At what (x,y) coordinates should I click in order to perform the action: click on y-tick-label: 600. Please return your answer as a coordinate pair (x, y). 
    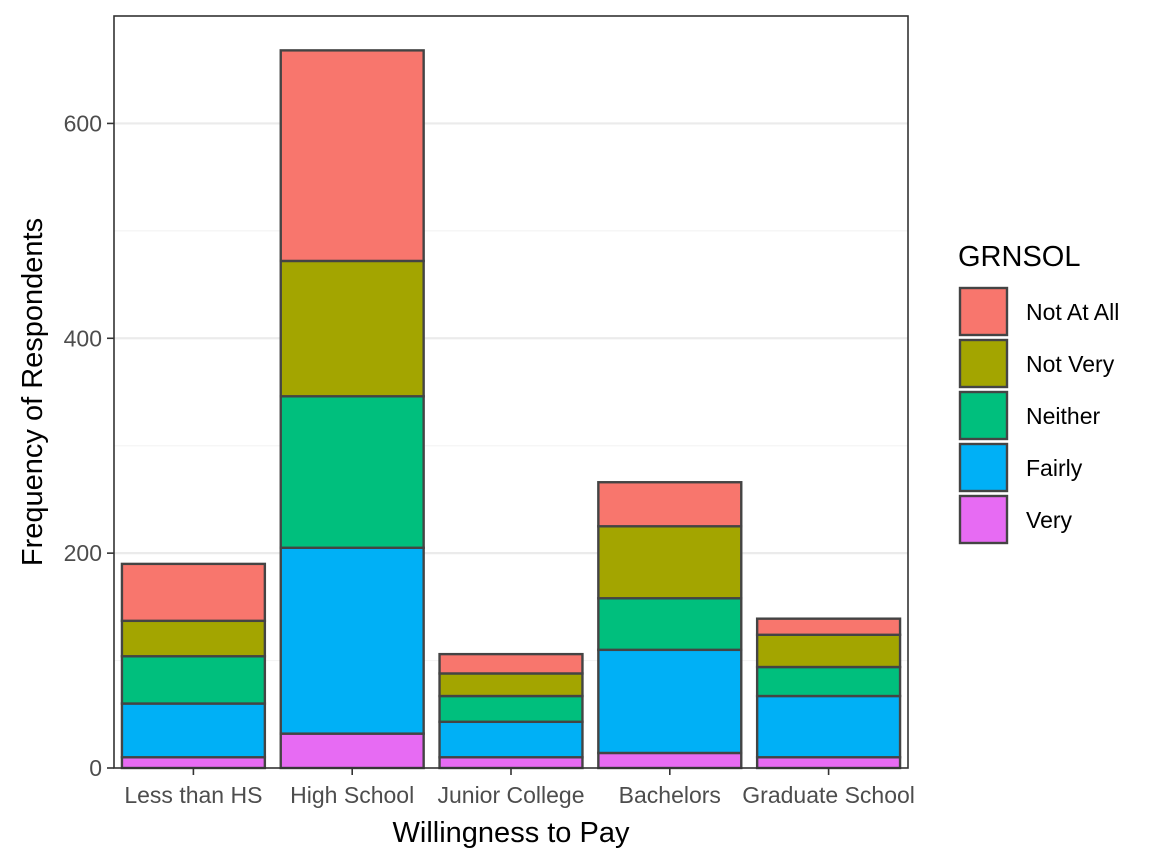
    Looking at the image, I should click on (83, 123).